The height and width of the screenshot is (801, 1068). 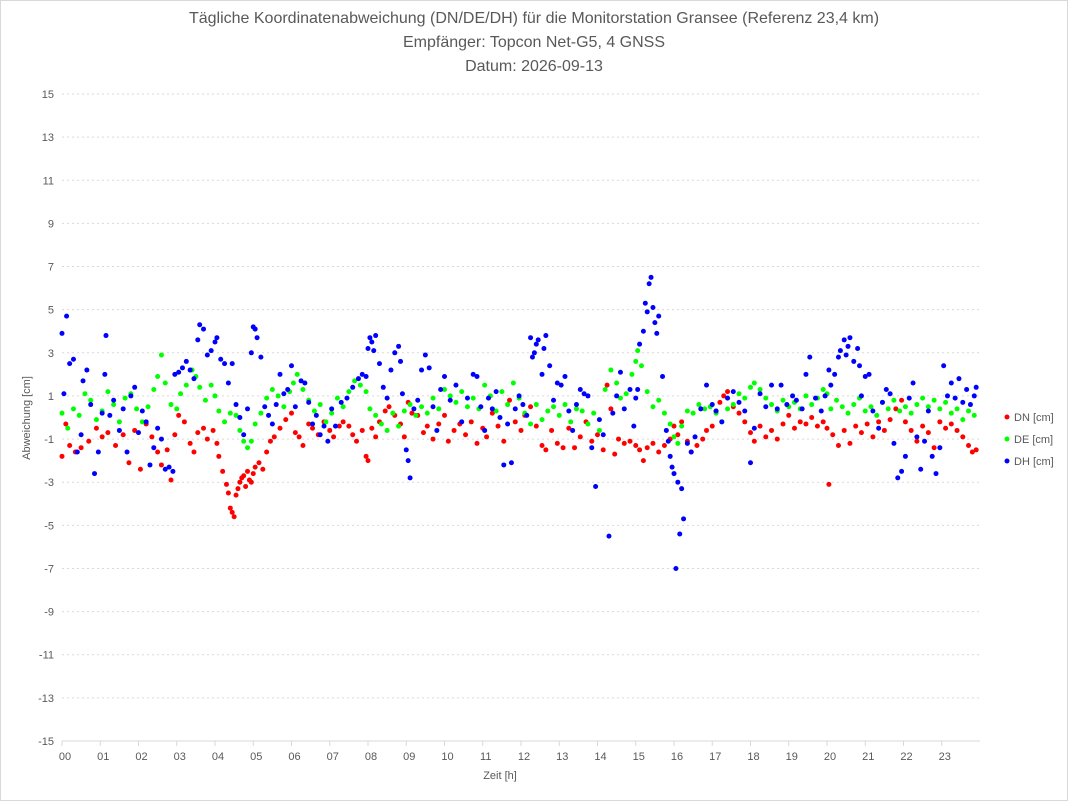 I want to click on x-tick-label: 14, so click(x=600, y=757).